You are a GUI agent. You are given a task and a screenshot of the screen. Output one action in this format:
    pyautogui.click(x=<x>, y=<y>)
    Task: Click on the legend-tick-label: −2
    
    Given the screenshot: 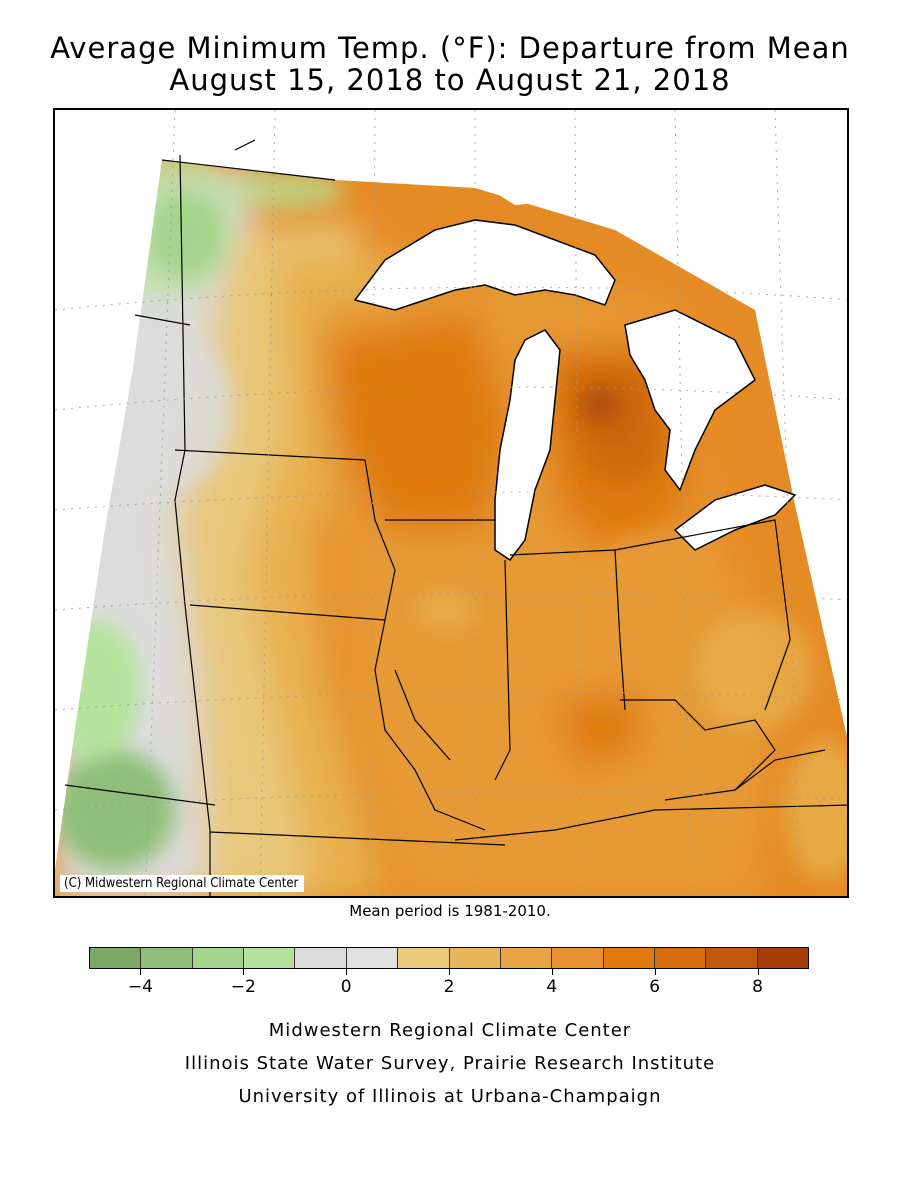 What is the action you would take?
    pyautogui.click(x=243, y=987)
    